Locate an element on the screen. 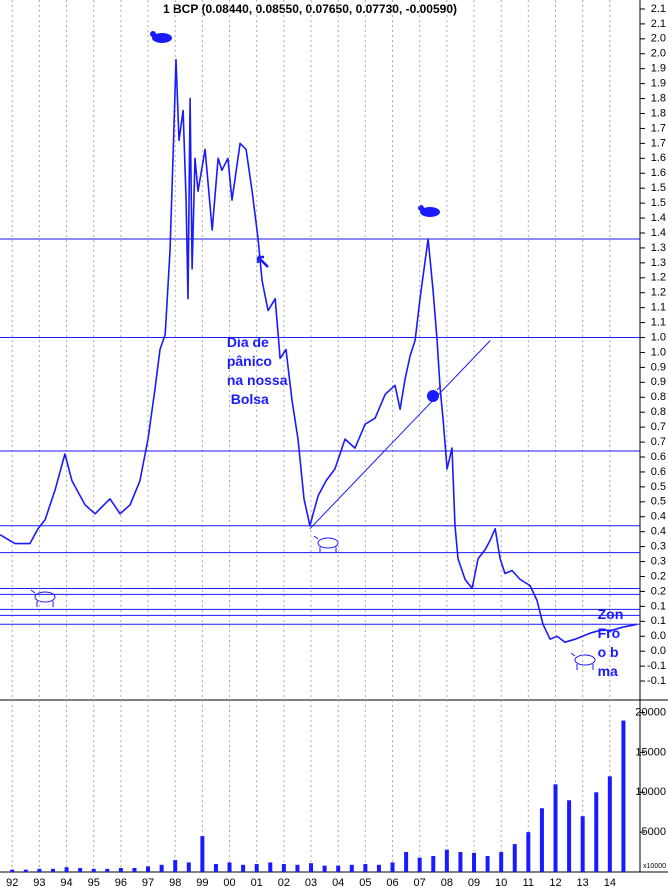 The image size is (668, 891). y-tick-label: 2.0 is located at coordinates (658, 39).